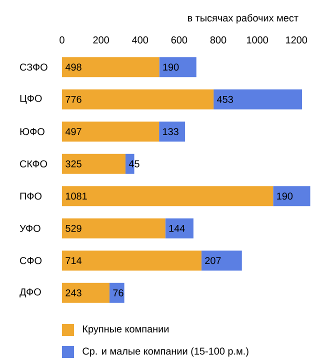  What do you see at coordinates (257, 40) in the screenshot?
I see `x-tick-label: 1000` at bounding box center [257, 40].